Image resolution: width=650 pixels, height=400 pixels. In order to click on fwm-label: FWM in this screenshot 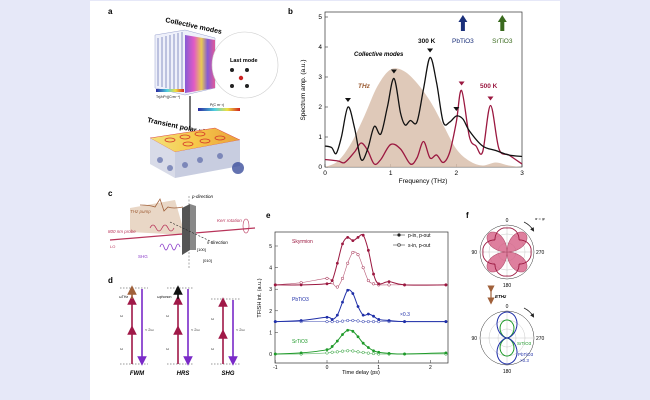, I will do `click(137, 374)`.